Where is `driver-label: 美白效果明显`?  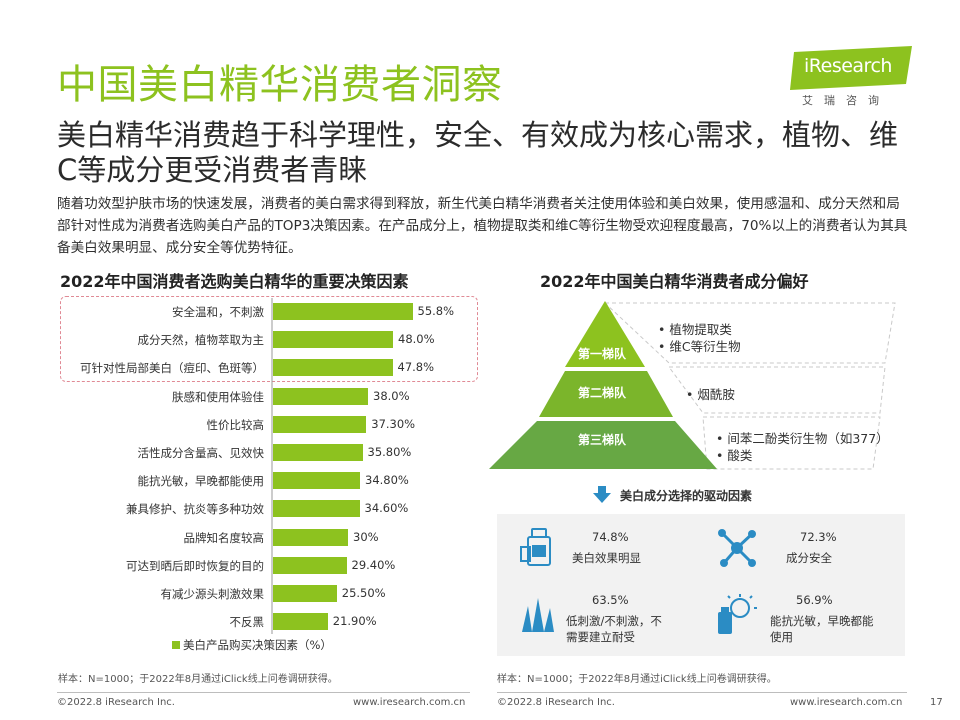 driver-label: 美白效果明显 is located at coordinates (606, 558).